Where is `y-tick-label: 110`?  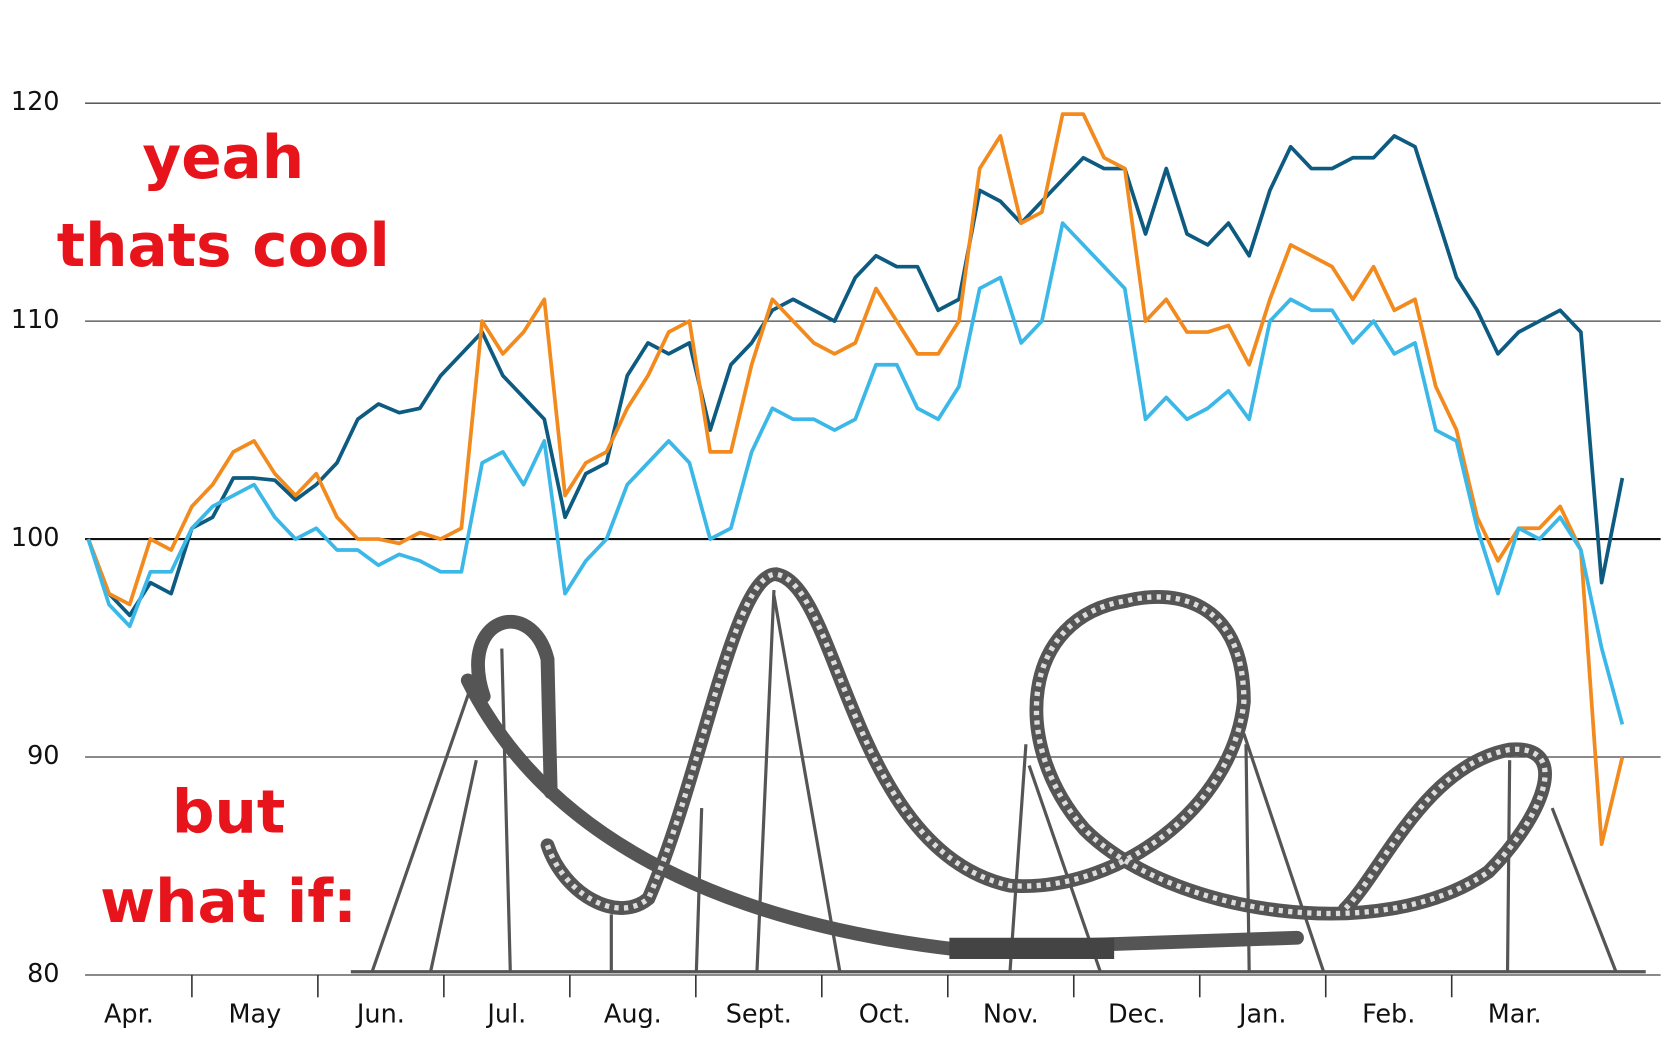 y-tick-label: 110 is located at coordinates (35, 320).